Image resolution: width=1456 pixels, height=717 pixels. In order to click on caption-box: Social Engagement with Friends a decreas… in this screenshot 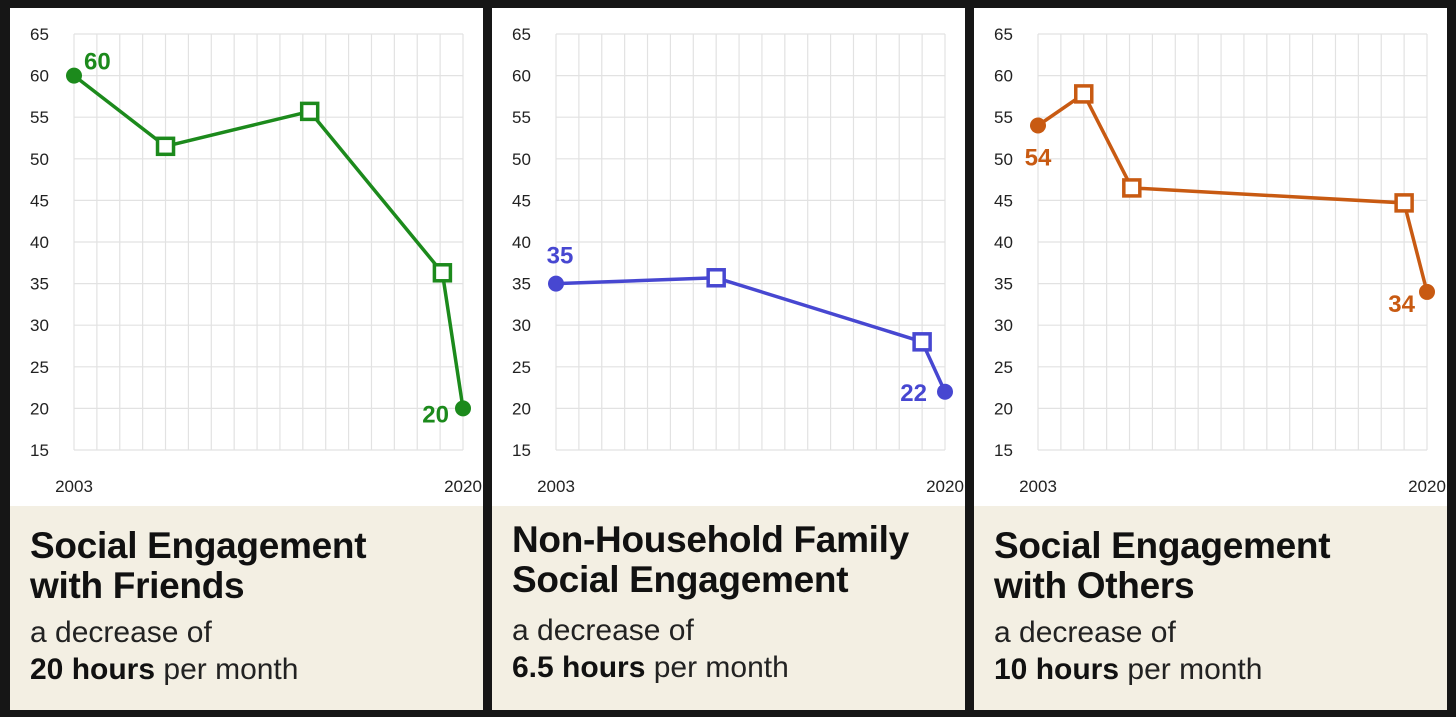, I will do `click(246, 608)`.